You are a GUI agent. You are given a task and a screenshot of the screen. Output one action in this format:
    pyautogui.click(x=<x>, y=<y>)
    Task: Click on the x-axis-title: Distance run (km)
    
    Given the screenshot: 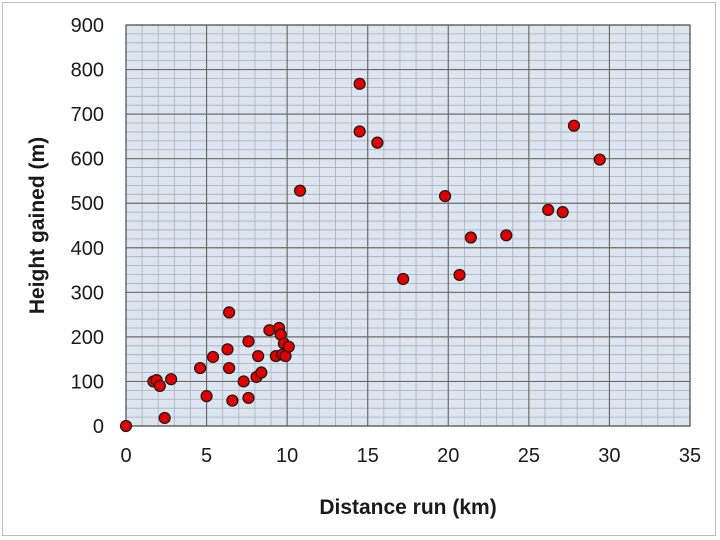 What is the action you would take?
    pyautogui.click(x=407, y=507)
    